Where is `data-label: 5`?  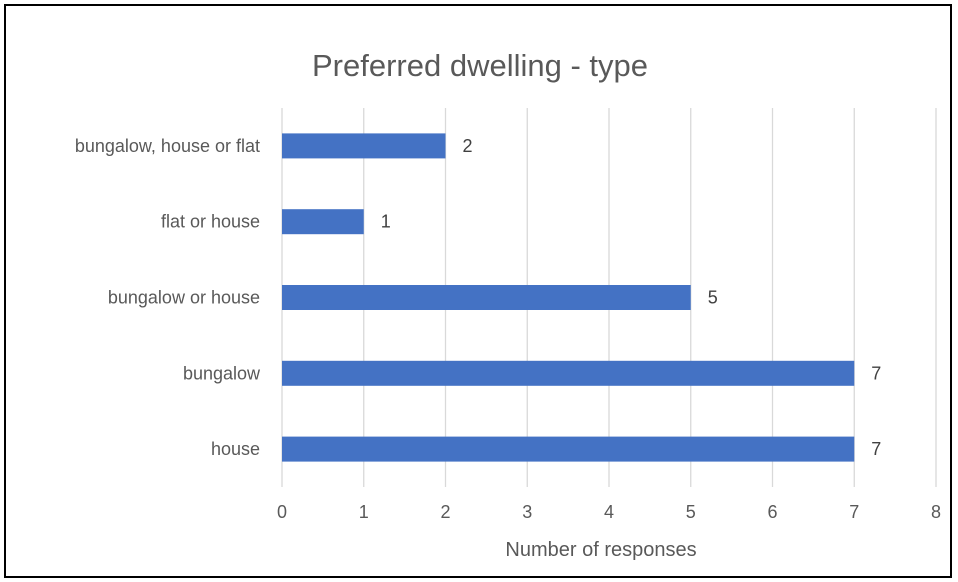
data-label: 5 is located at coordinates (713, 298).